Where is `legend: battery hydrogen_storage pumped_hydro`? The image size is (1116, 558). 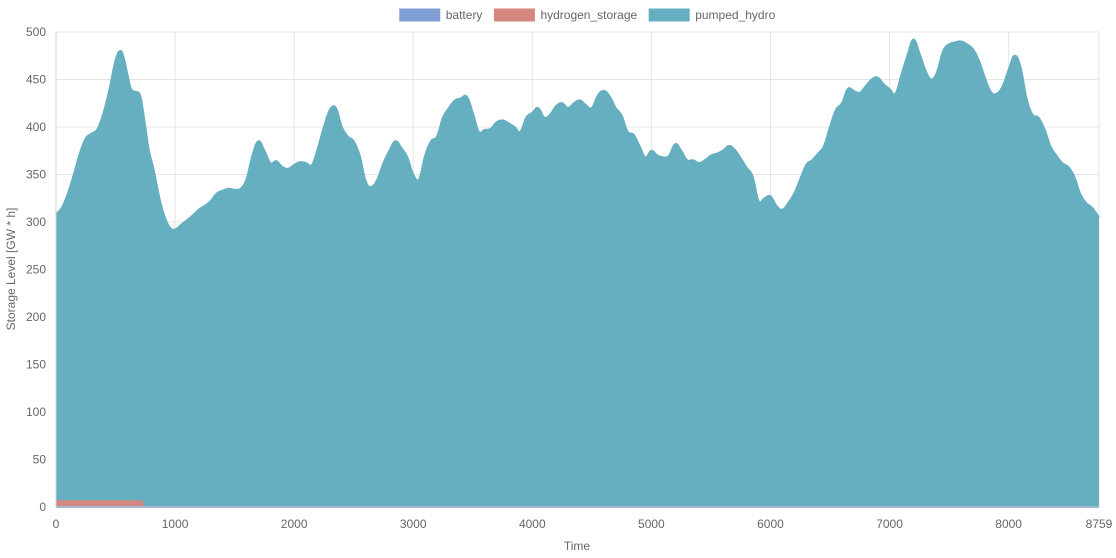
legend: battery hydrogen_storage pumped_hydro is located at coordinates (587, 15).